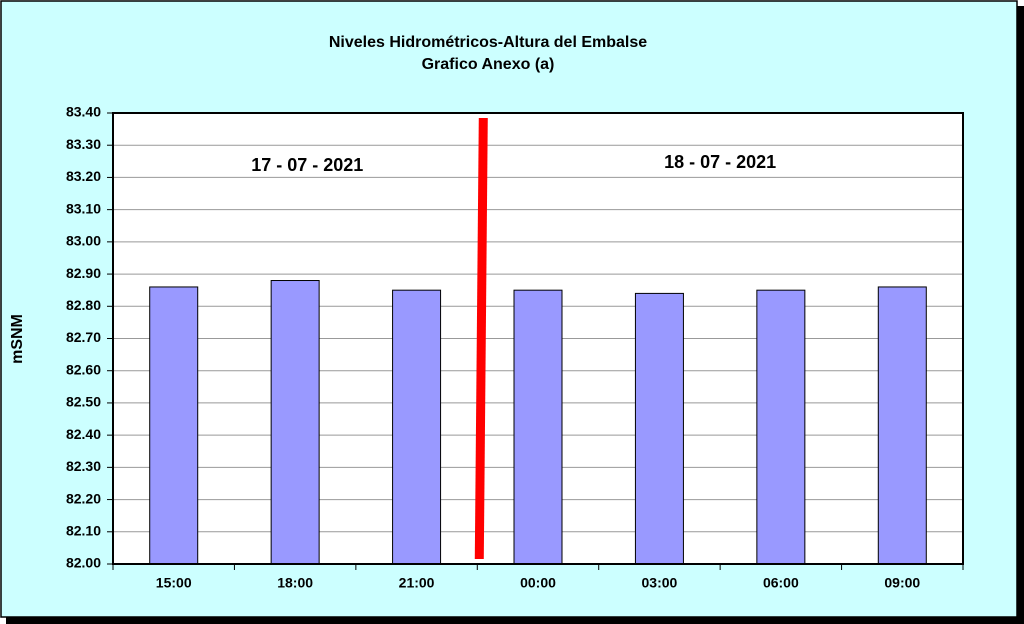  Describe the element at coordinates (902, 583) in the screenshot. I see `x-tick-label: 09:00` at that location.